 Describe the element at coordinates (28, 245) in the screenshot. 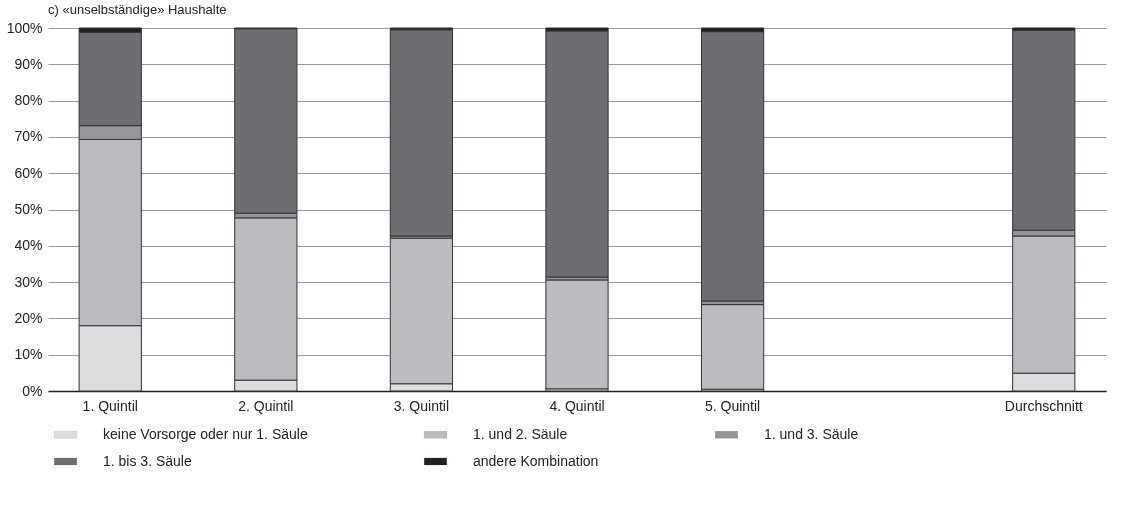

I see `y-tick-label: 40%` at that location.